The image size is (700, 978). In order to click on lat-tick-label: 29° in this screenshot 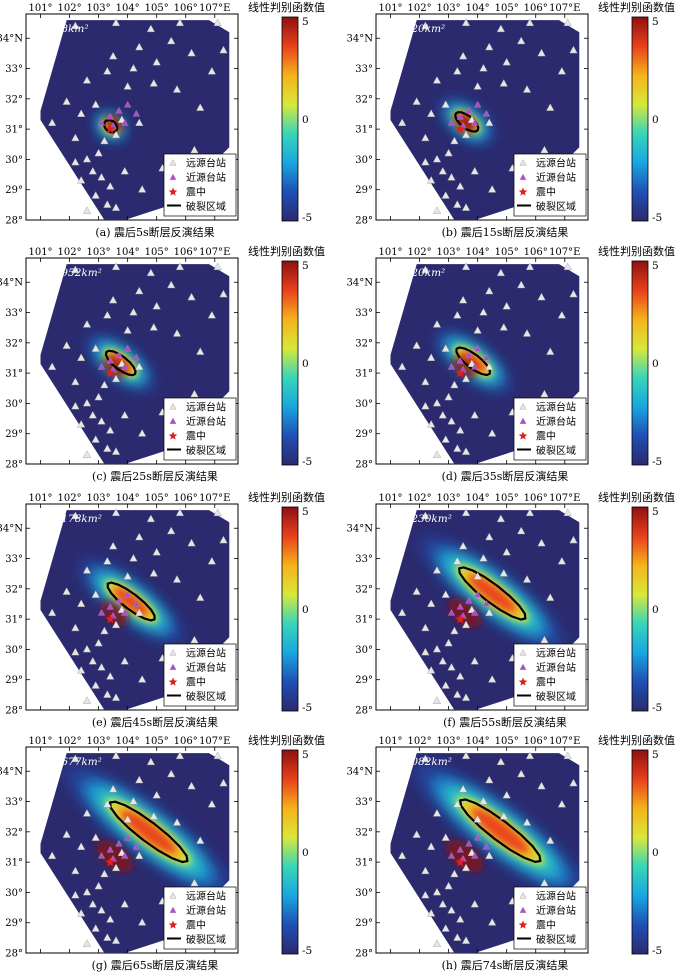, I will do `click(364, 680)`.